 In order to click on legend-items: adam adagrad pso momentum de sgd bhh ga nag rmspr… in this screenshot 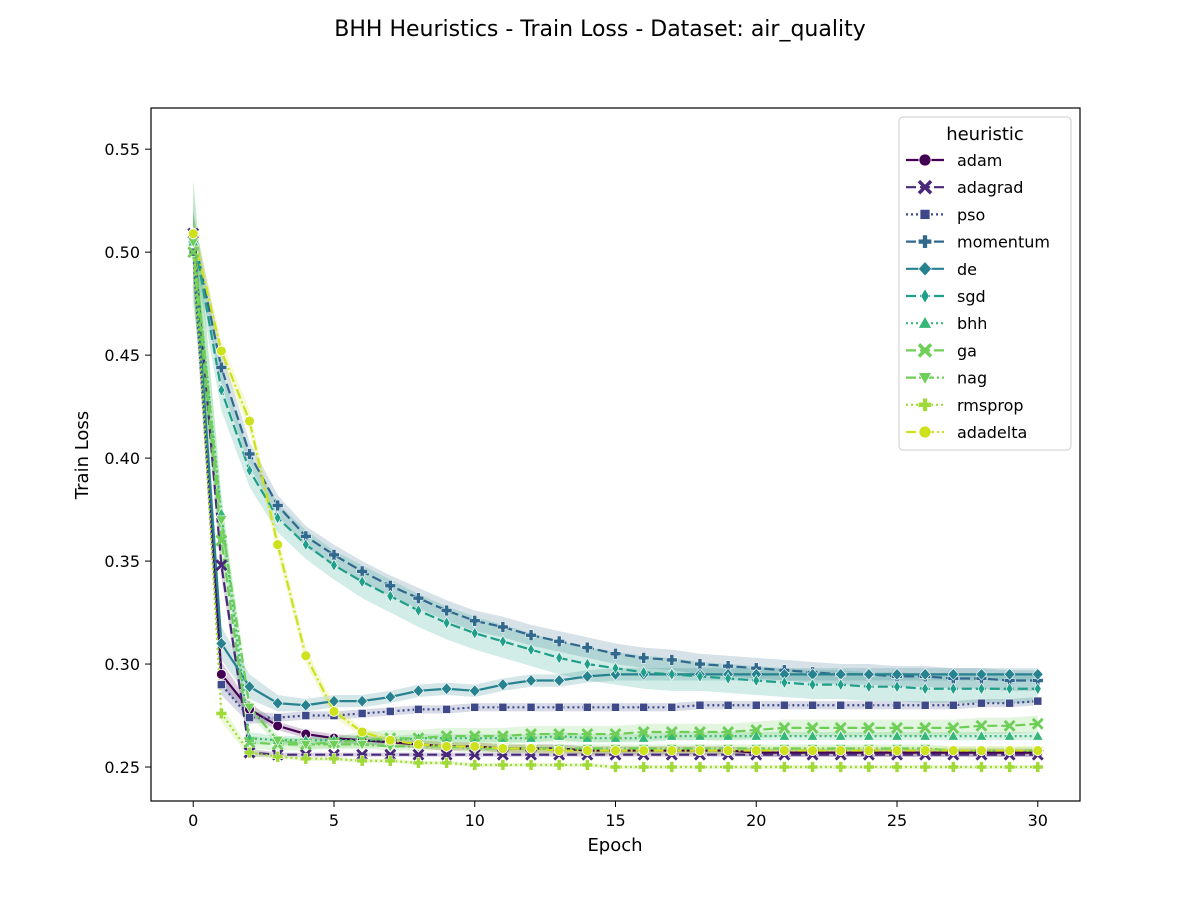, I will do `click(978, 296)`.